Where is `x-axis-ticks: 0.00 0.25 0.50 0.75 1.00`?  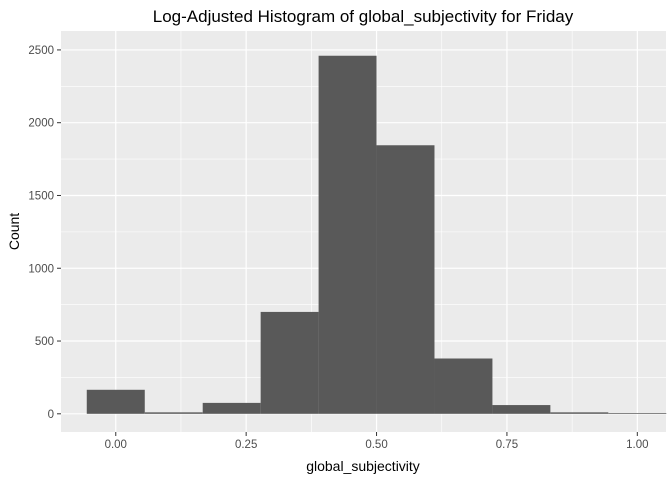
x-axis-ticks: 0.00 0.25 0.50 0.75 1.00 is located at coordinates (377, 441).